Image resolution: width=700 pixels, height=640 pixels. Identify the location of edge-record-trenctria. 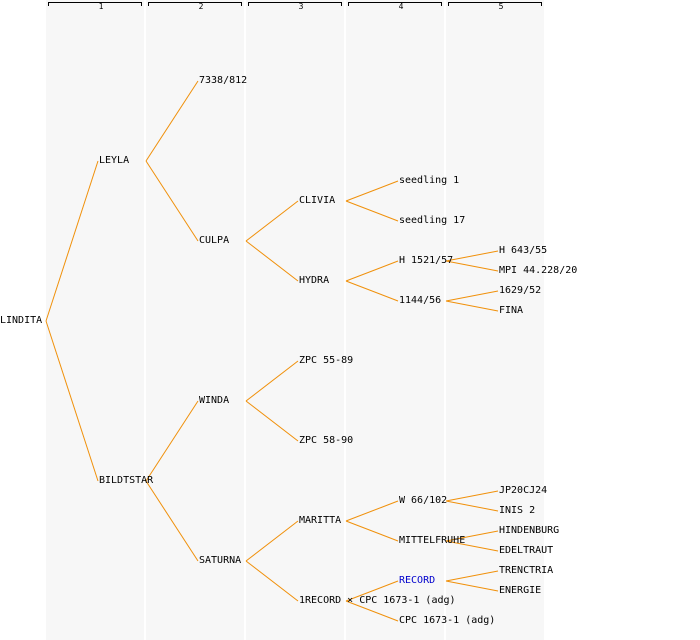
(472, 576).